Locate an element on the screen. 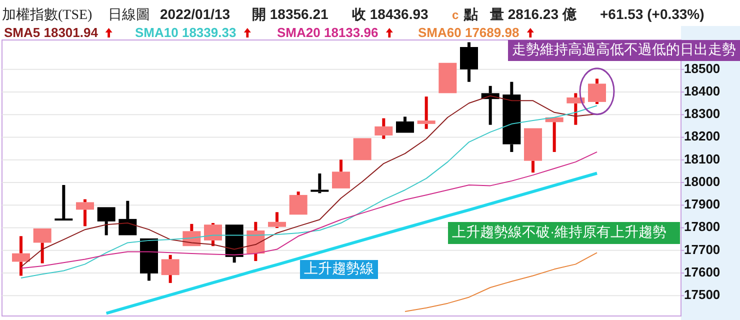 Image resolution: width=740 pixels, height=320 pixels. text: 量 2816.23 億 is located at coordinates (533, 14).